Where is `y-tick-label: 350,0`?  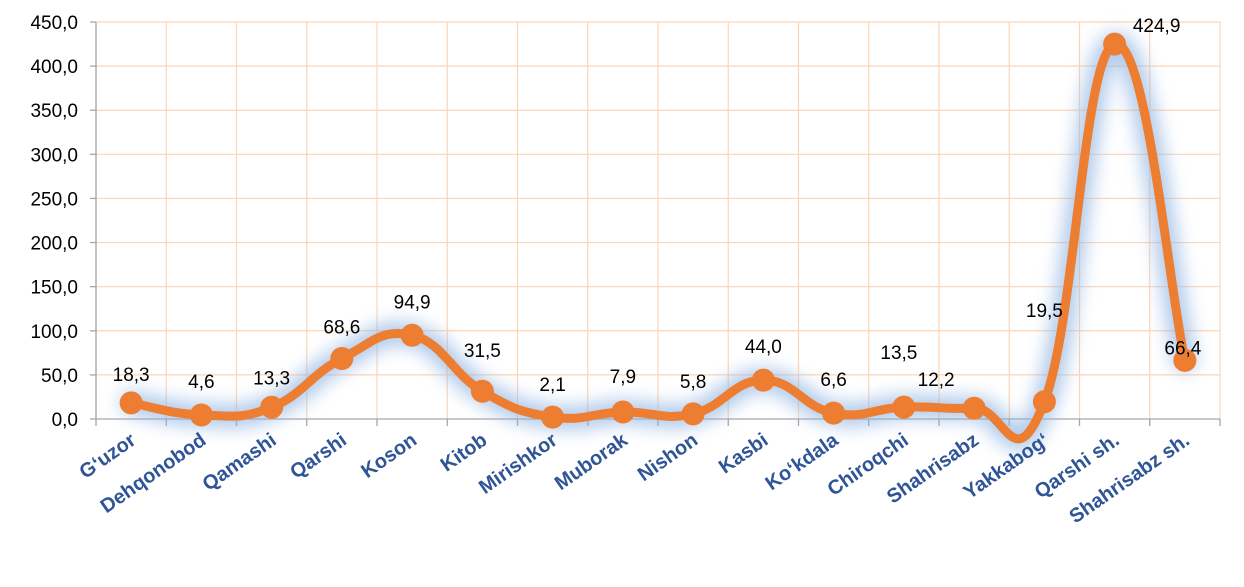
y-tick-label: 350,0 is located at coordinates (54, 111).